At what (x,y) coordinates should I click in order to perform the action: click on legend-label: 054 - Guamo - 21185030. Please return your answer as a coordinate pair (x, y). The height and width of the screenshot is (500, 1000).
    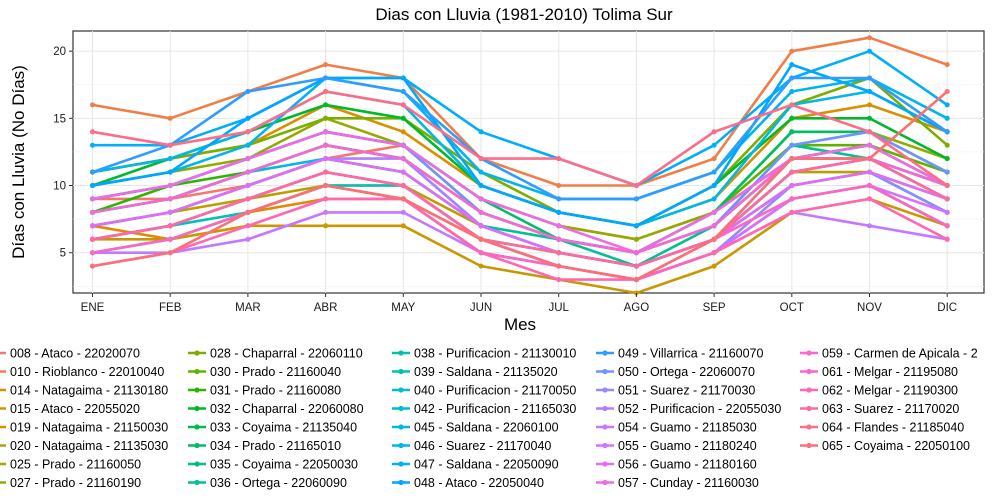
    Looking at the image, I should click on (687, 428).